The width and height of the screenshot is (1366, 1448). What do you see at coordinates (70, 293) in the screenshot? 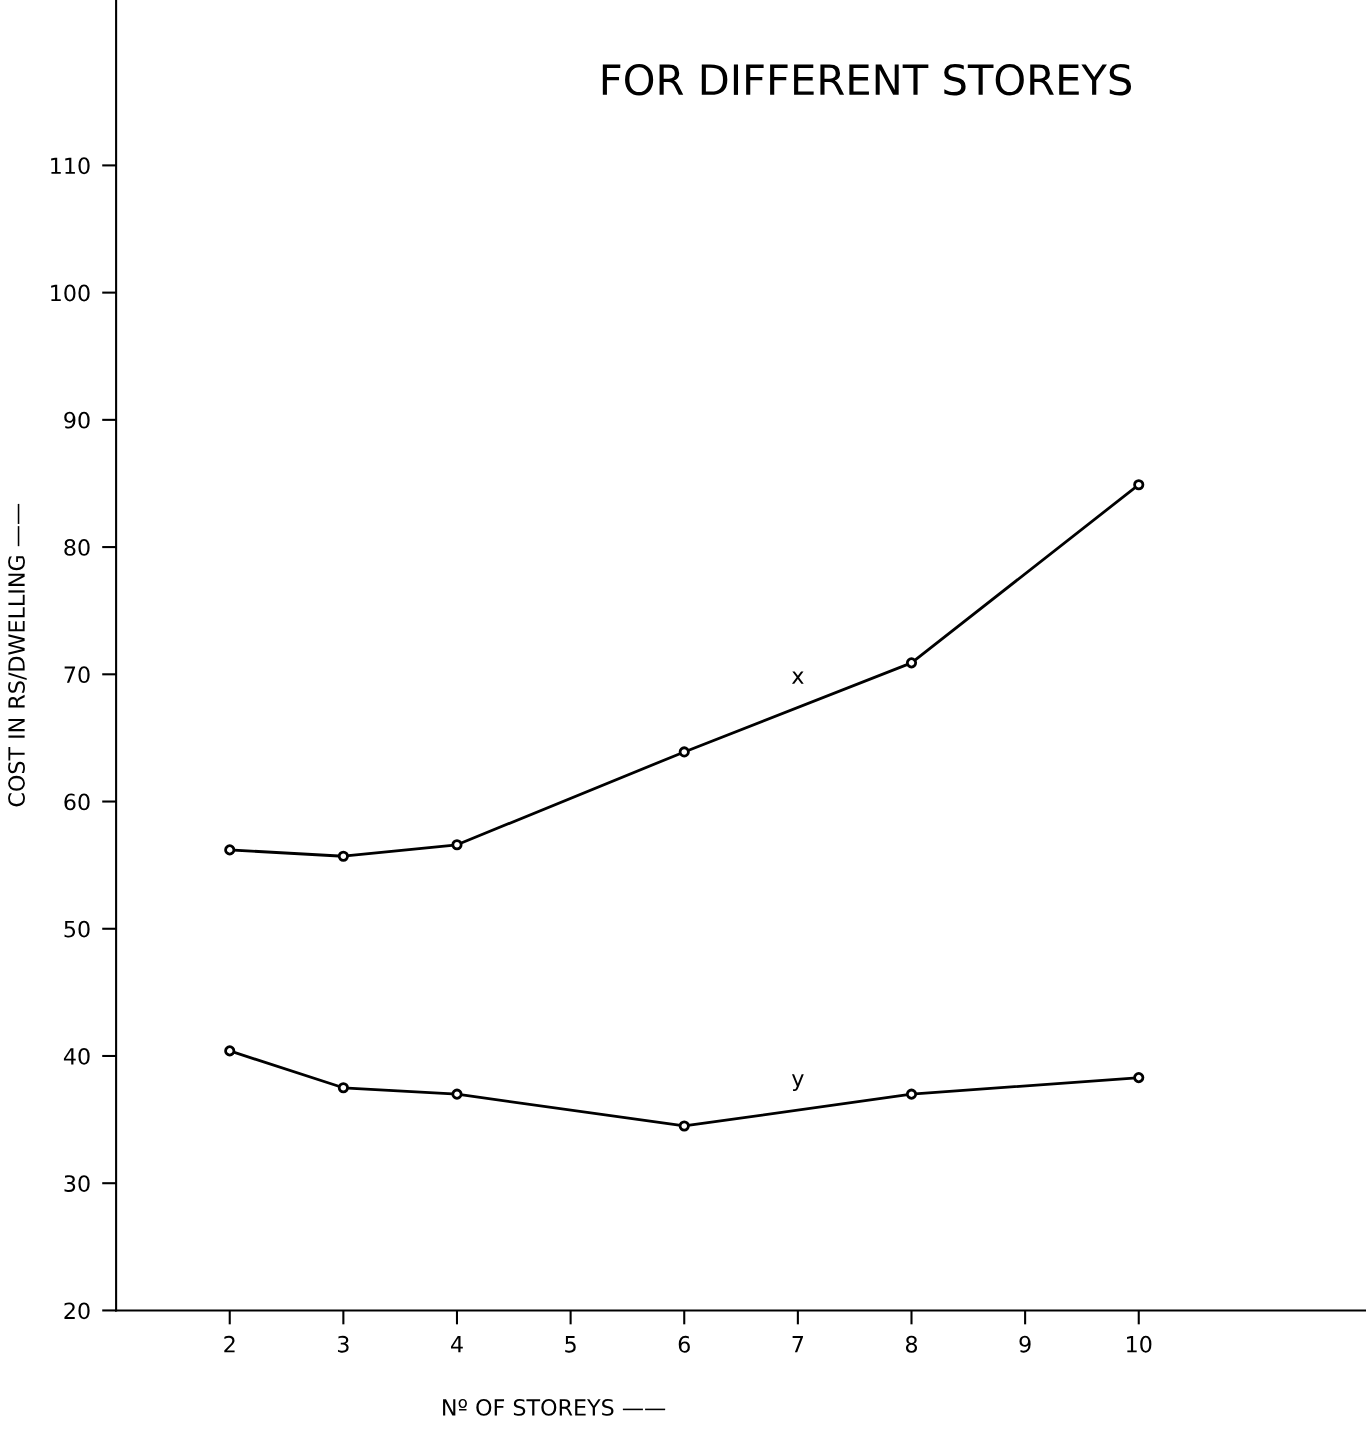
I see `y-tick-label: 100` at bounding box center [70, 293].